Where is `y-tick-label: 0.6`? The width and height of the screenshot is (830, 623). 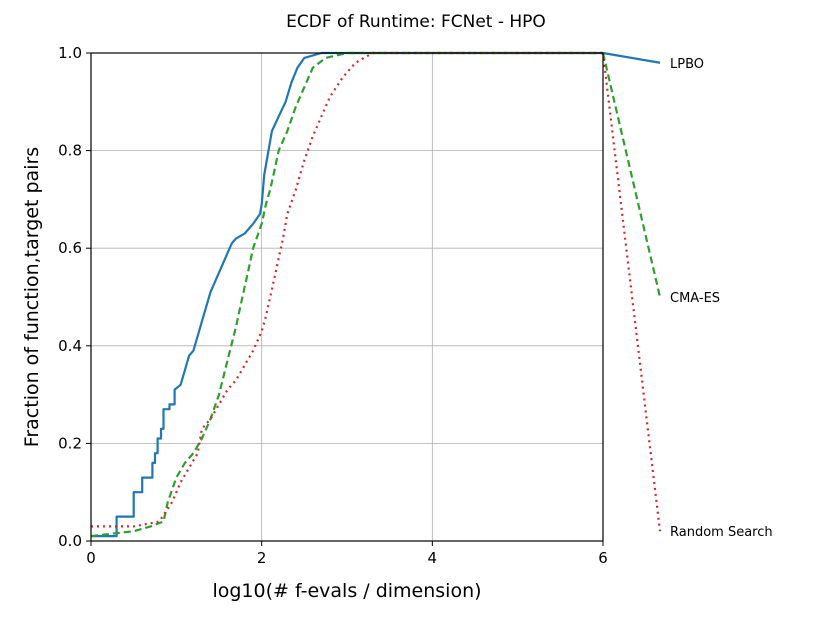
y-tick-label: 0.6 is located at coordinates (70, 248).